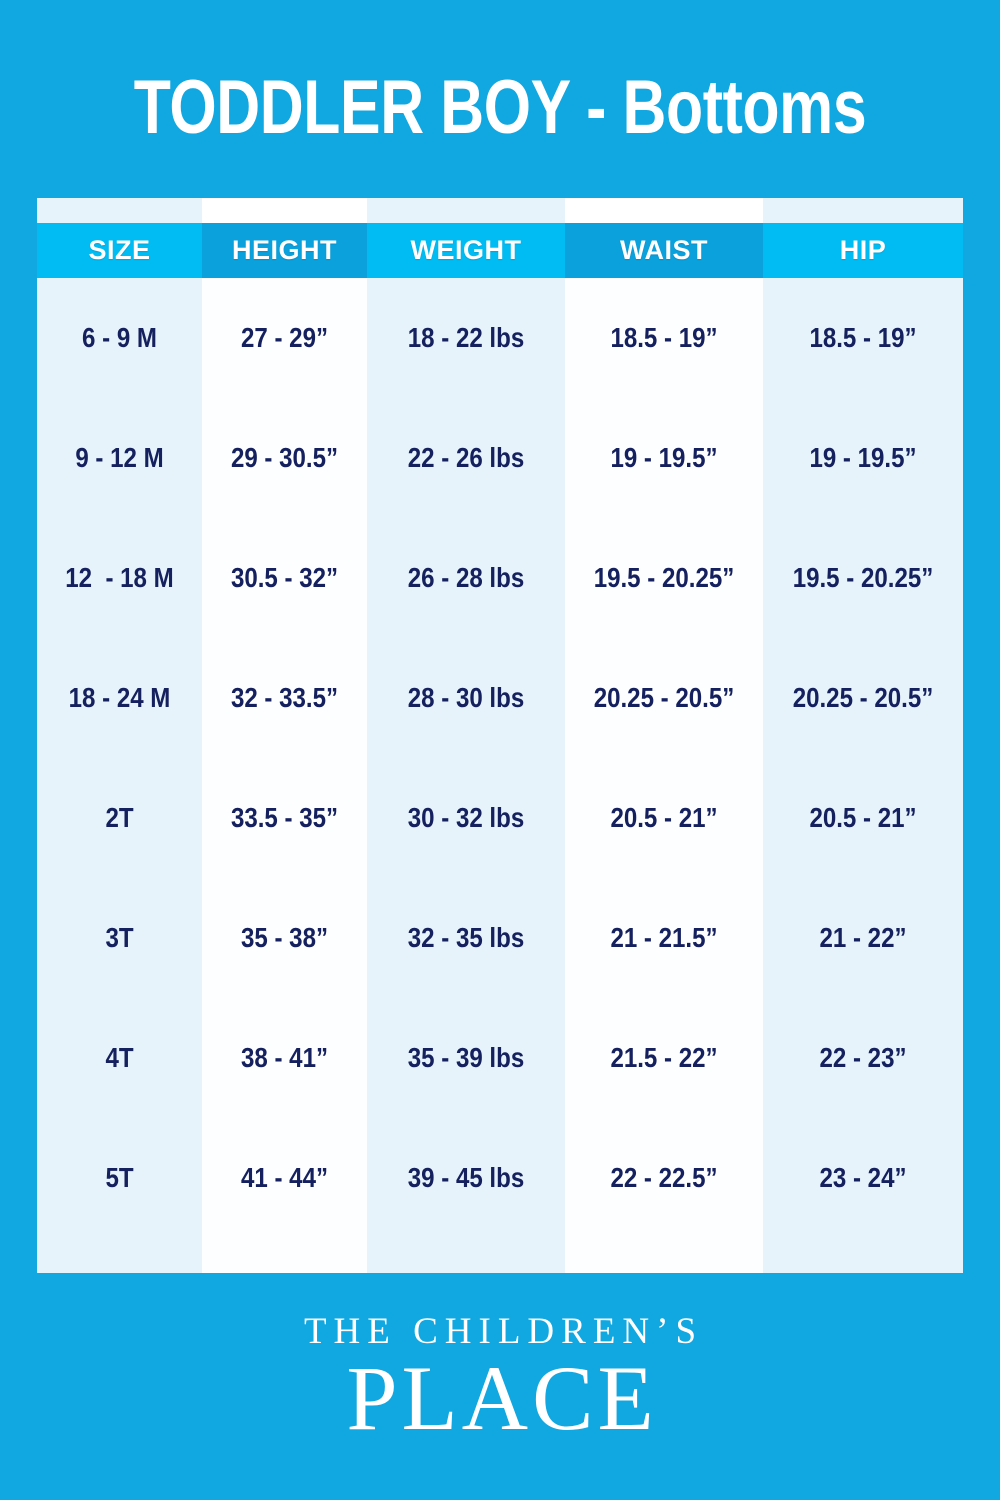  Describe the element at coordinates (664, 817) in the screenshot. I see `table-cell-waist: 20.5 - 21”` at that location.